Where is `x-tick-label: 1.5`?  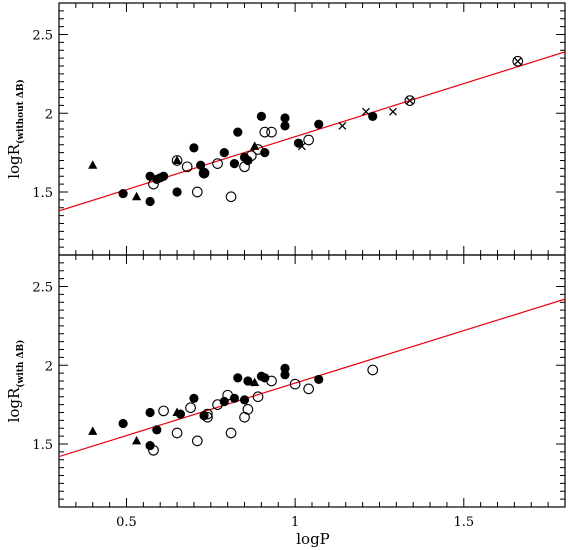 x-tick-label: 1.5 is located at coordinates (463, 522).